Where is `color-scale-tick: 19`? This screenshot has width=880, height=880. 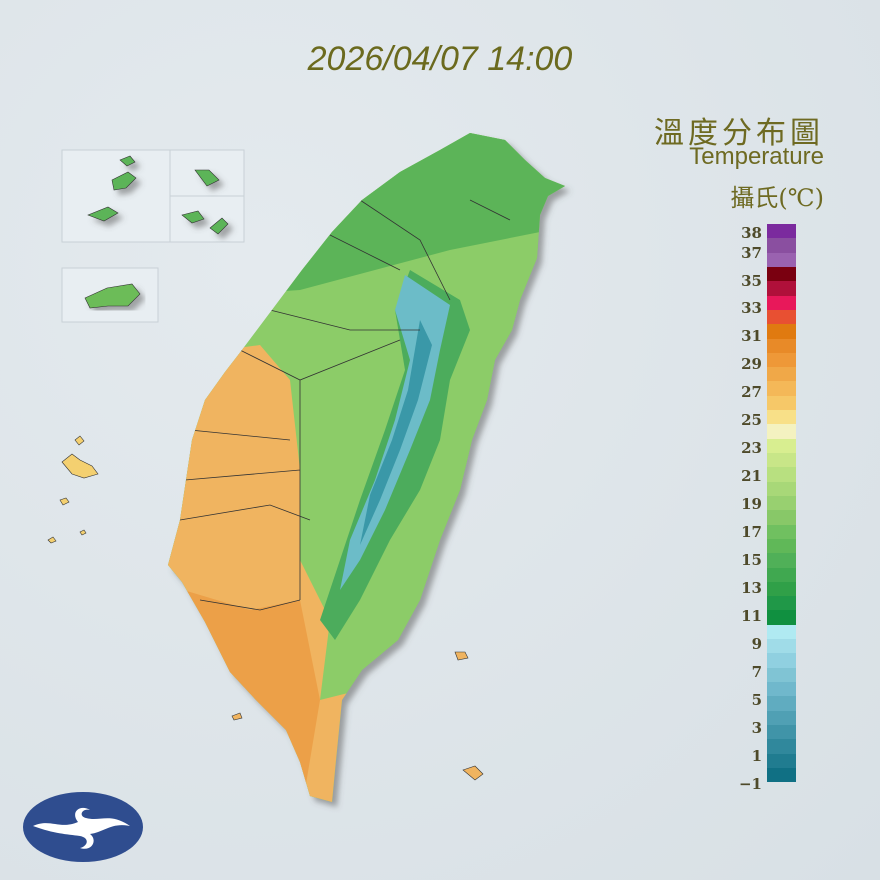
color-scale-tick: 19 is located at coordinates (751, 504).